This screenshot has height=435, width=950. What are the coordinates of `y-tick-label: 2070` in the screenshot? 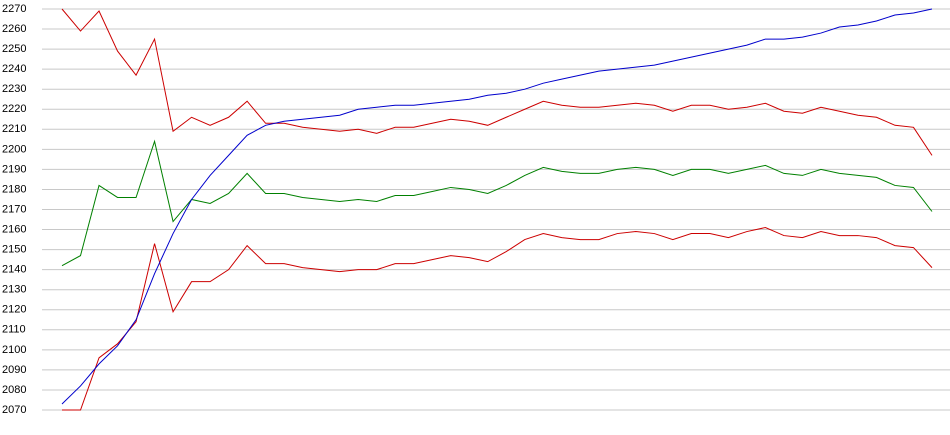 It's located at (14, 410).